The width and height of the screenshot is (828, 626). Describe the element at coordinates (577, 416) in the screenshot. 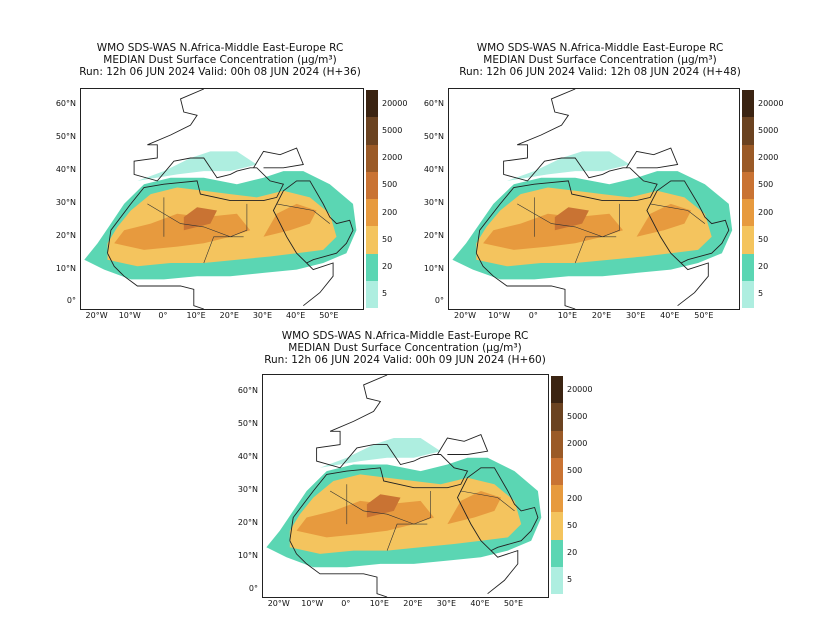

I see `colorbar-tick-label: 5000` at that location.